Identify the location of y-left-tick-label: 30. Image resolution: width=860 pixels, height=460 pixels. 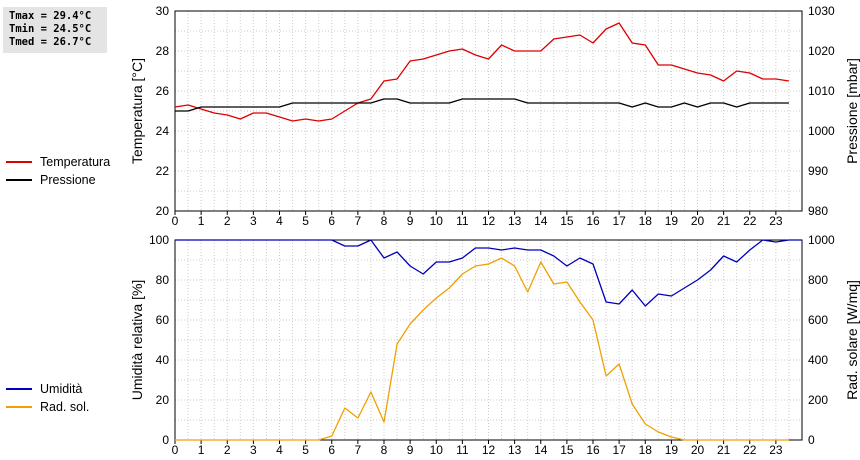
(163, 11).